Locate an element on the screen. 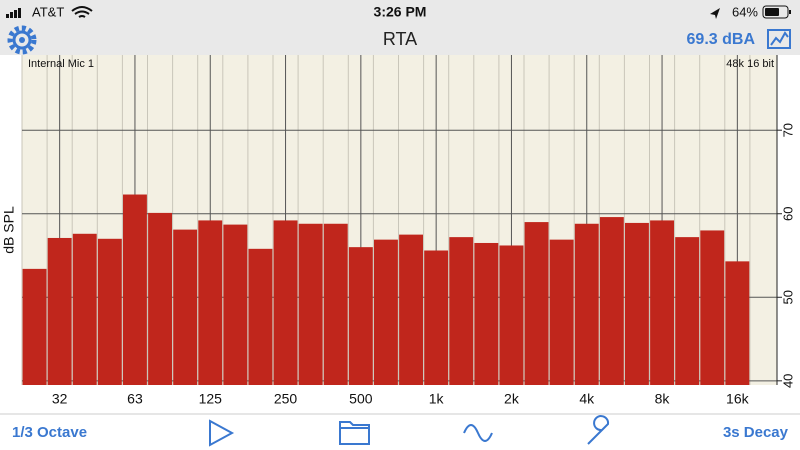 Image resolution: width=800 pixels, height=450 pixels. decay-button: 3s Decay is located at coordinates (756, 432).